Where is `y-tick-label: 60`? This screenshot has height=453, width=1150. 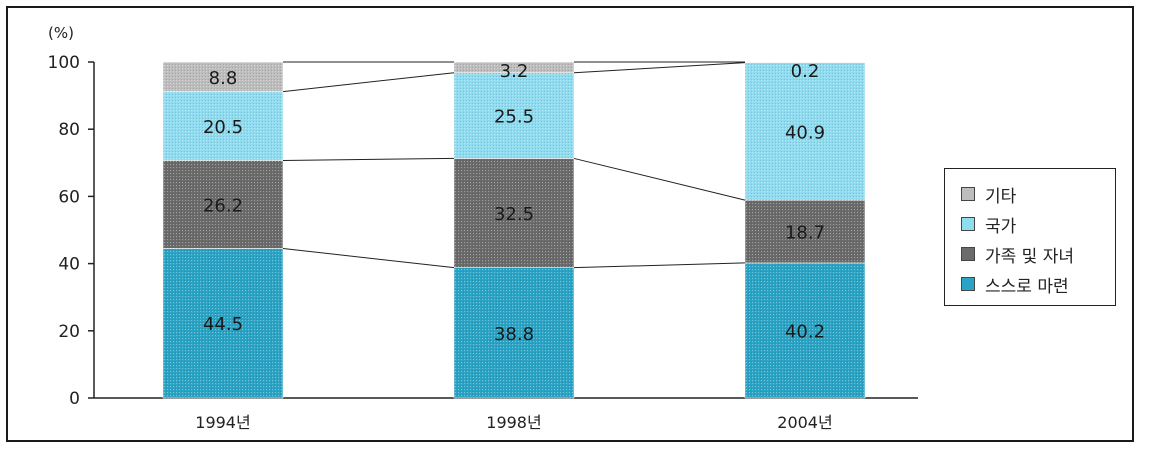 y-tick-label: 60 is located at coordinates (69, 197).